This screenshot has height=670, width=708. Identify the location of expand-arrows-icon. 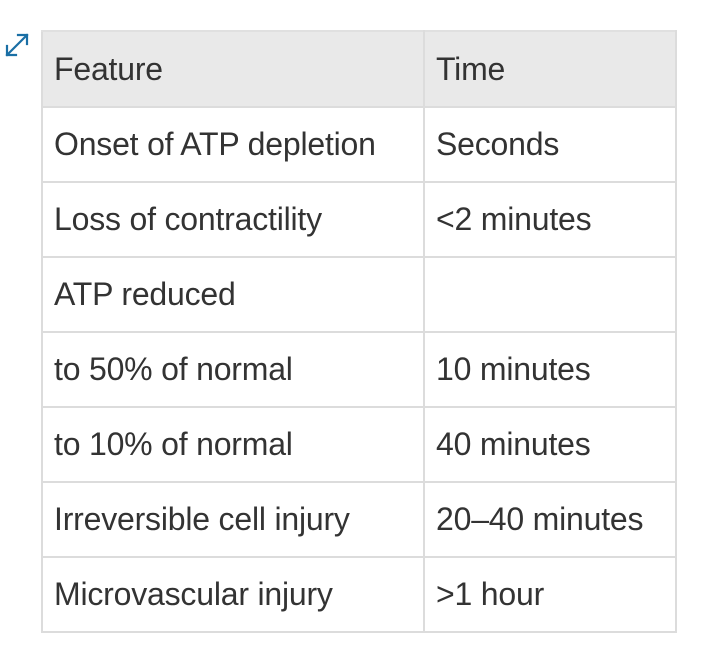
(17, 45).